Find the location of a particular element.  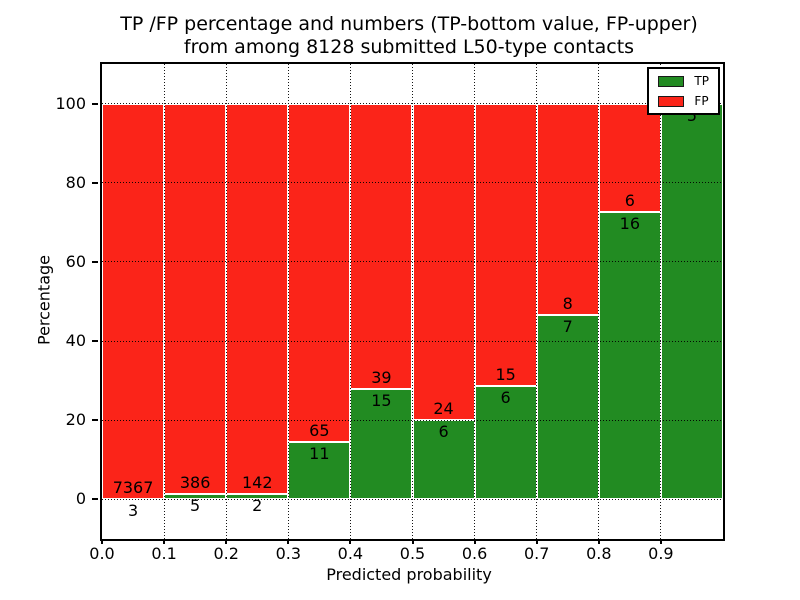

legend-label-fp: FP is located at coordinates (701, 101).